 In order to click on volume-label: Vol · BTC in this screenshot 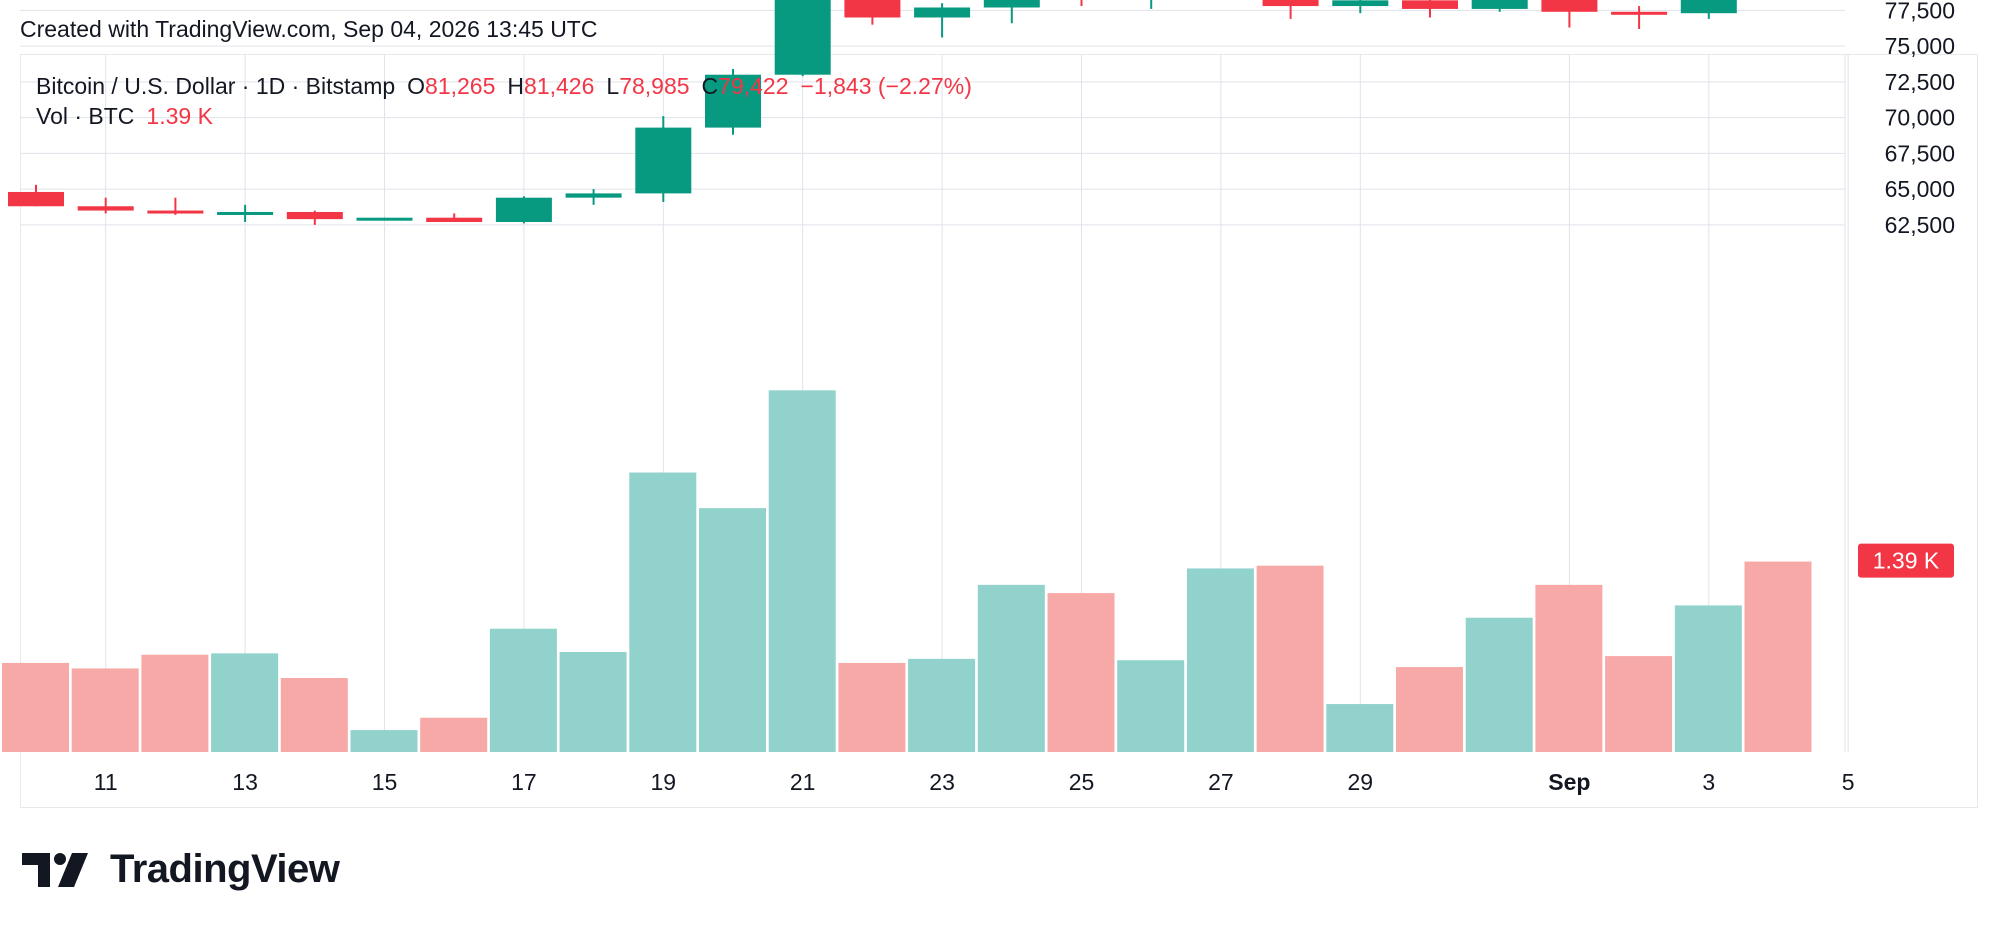, I will do `click(85, 116)`.